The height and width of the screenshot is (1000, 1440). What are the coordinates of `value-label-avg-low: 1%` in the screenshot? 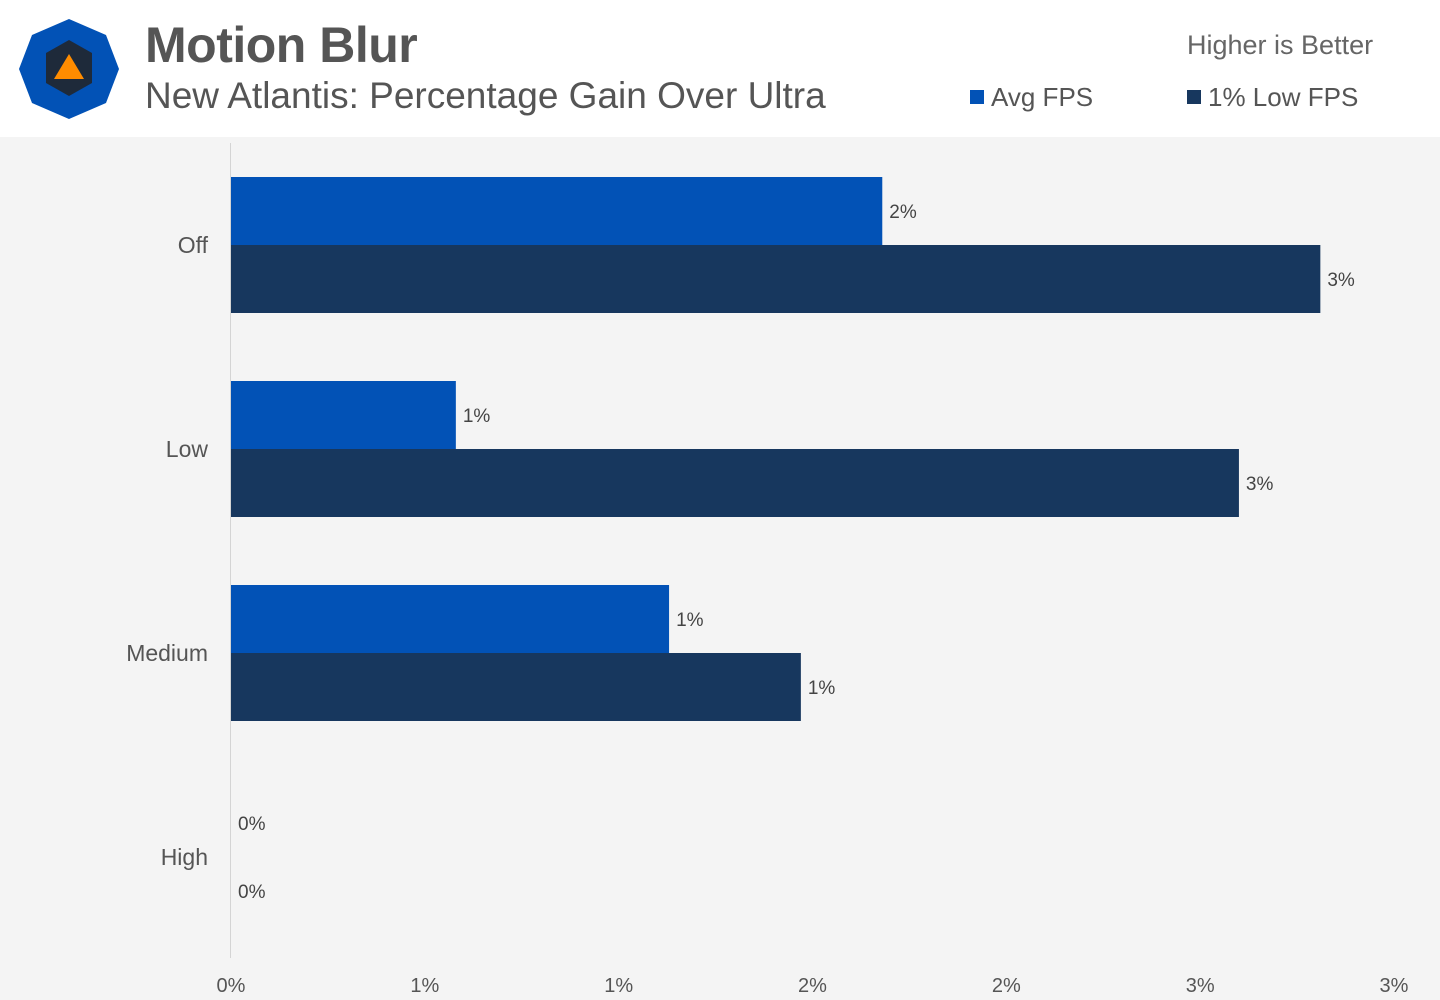 It's located at (477, 416).